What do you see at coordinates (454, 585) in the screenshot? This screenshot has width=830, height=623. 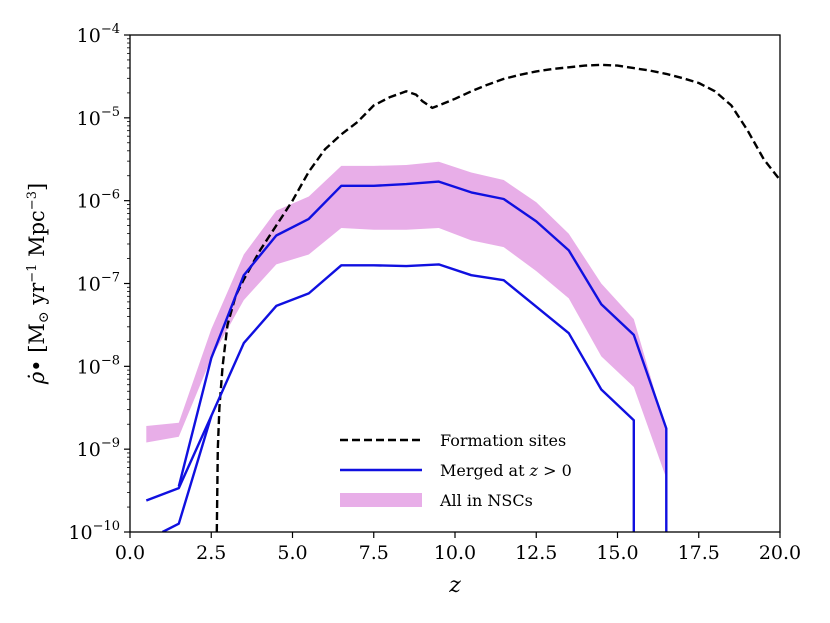 I see `x-axis-label: z` at bounding box center [454, 585].